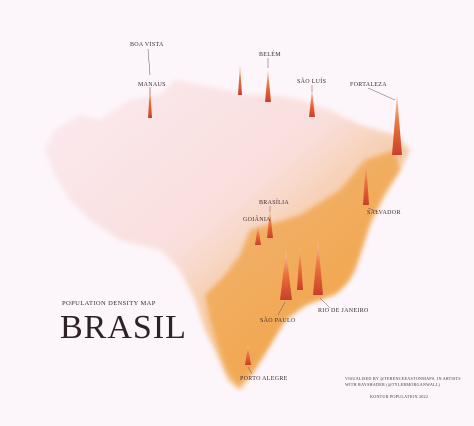 The height and width of the screenshot is (426, 474). Describe the element at coordinates (152, 85) in the screenshot. I see `city-label: MANAUS` at that location.